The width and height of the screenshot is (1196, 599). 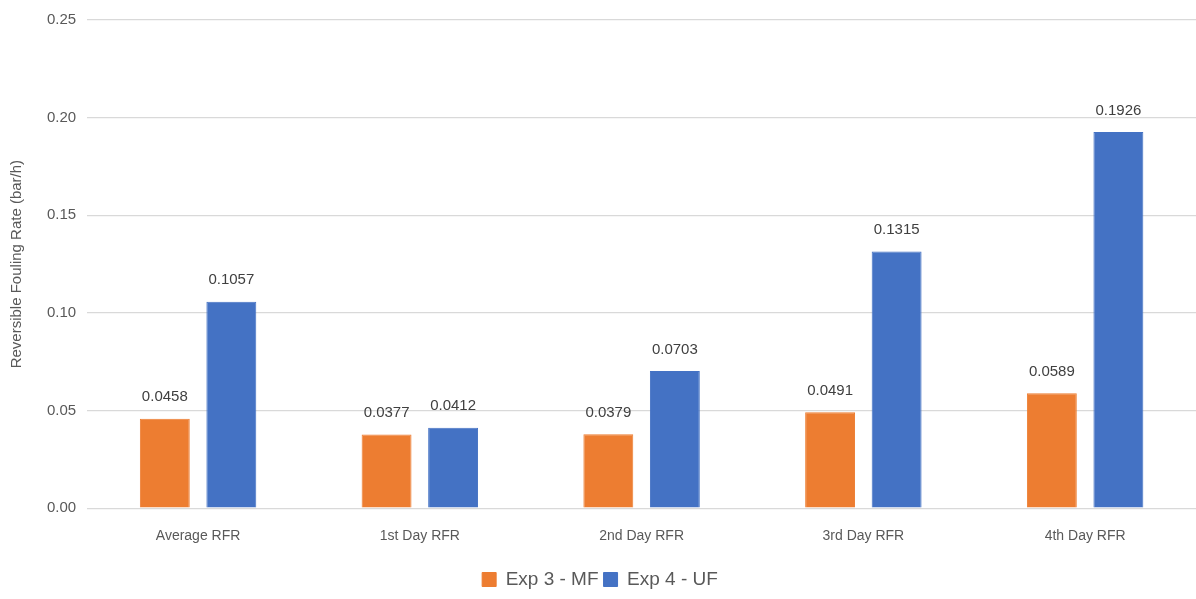 What do you see at coordinates (672, 578) in the screenshot?
I see `legend-label: Exp 4 - UF` at bounding box center [672, 578].